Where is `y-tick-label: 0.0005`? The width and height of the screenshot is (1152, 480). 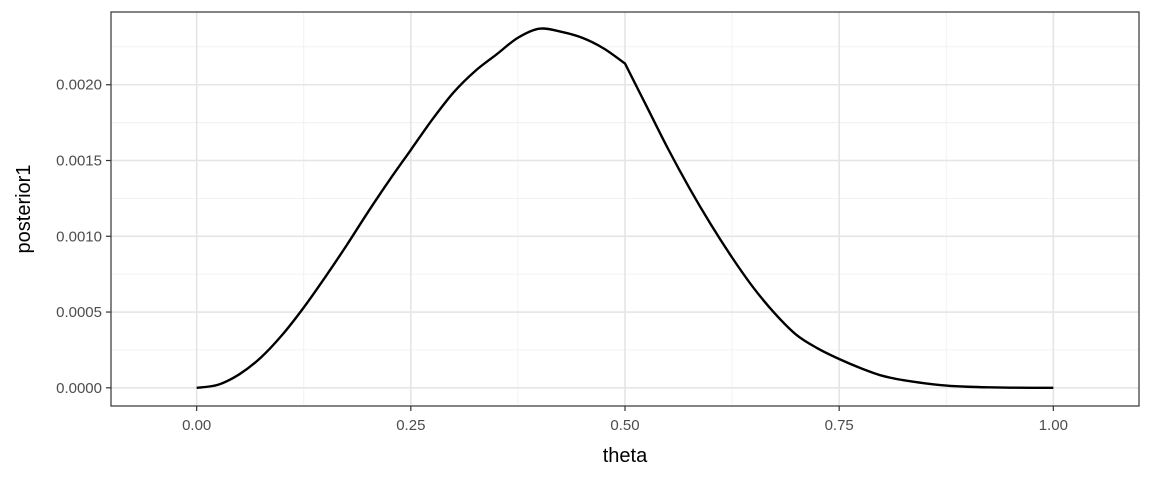 y-tick-label: 0.0005 is located at coordinates (79, 312).